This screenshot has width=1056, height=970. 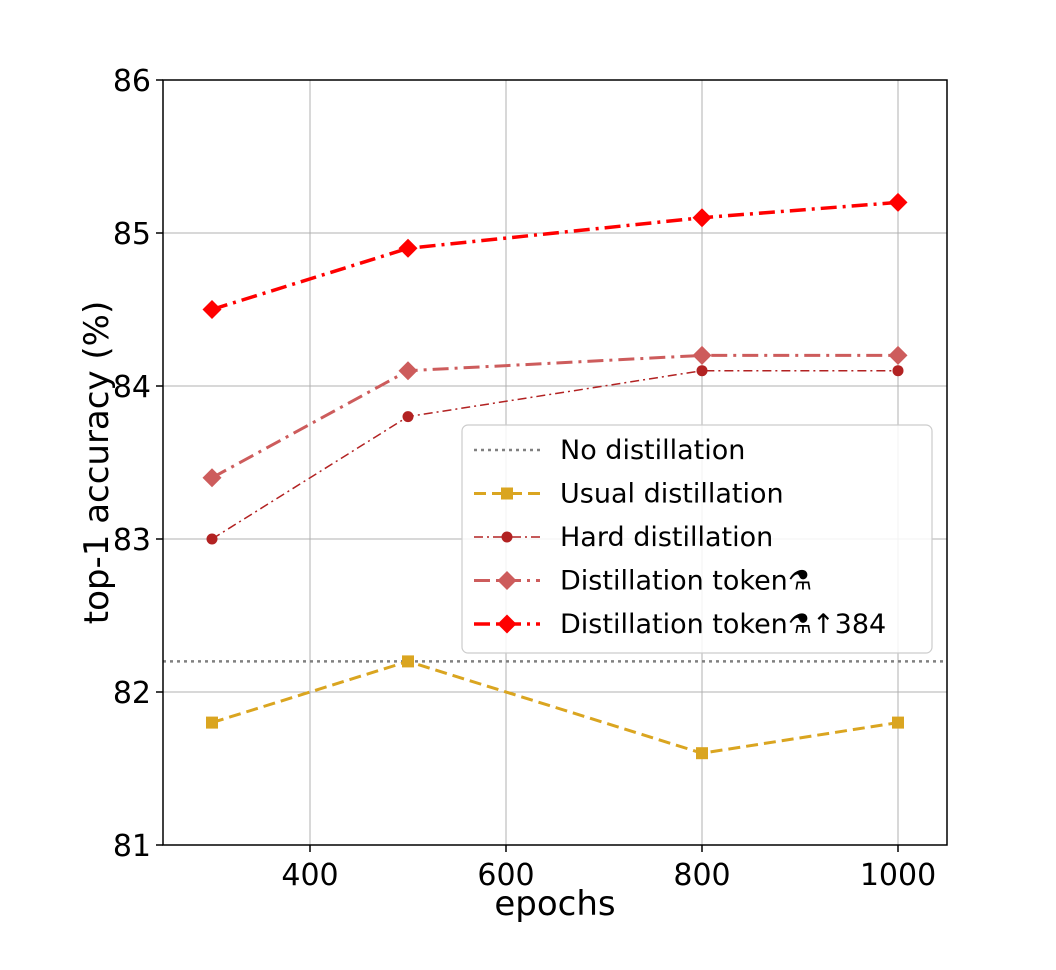 I want to click on legend-box, so click(x=697, y=539).